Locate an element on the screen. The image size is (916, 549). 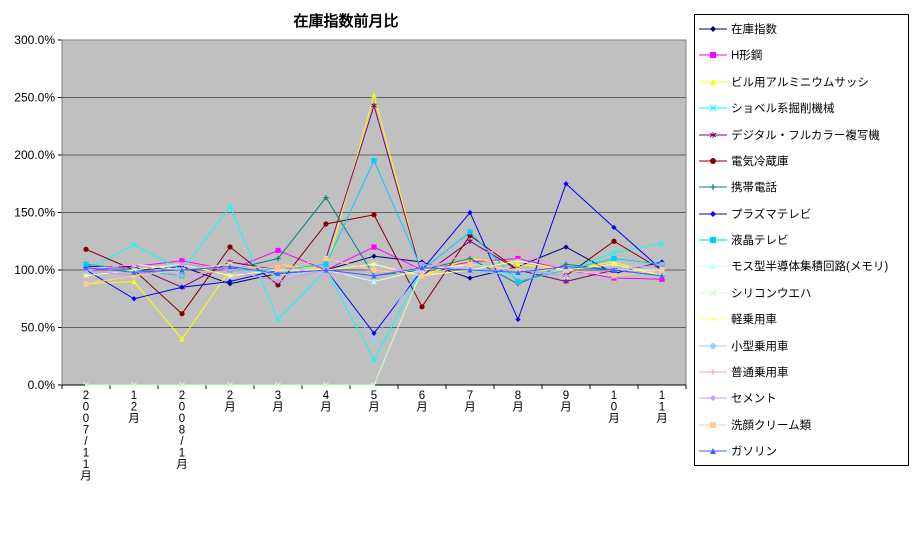
legend-label: ビル用アルミニウムサッシ is located at coordinates (800, 82).